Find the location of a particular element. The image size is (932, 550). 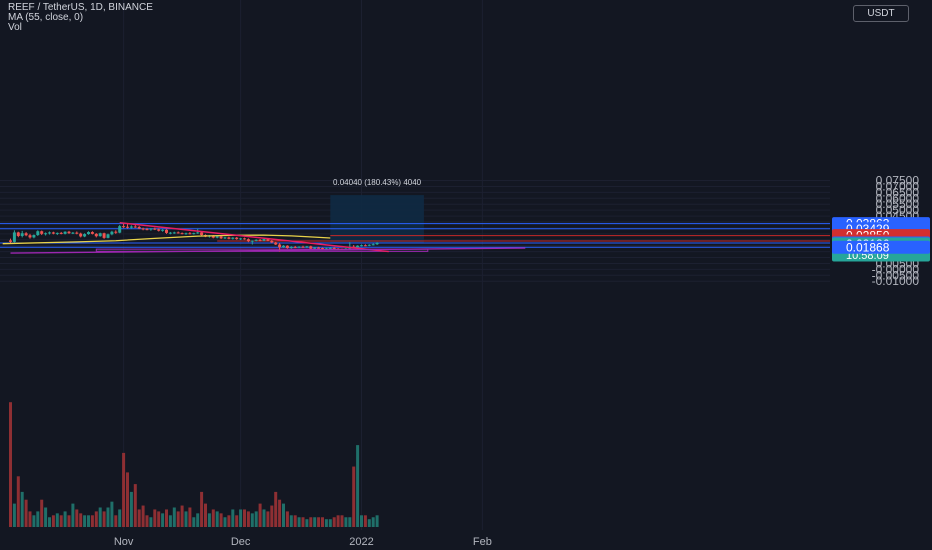

trendline-resistance is located at coordinates (254, 237).